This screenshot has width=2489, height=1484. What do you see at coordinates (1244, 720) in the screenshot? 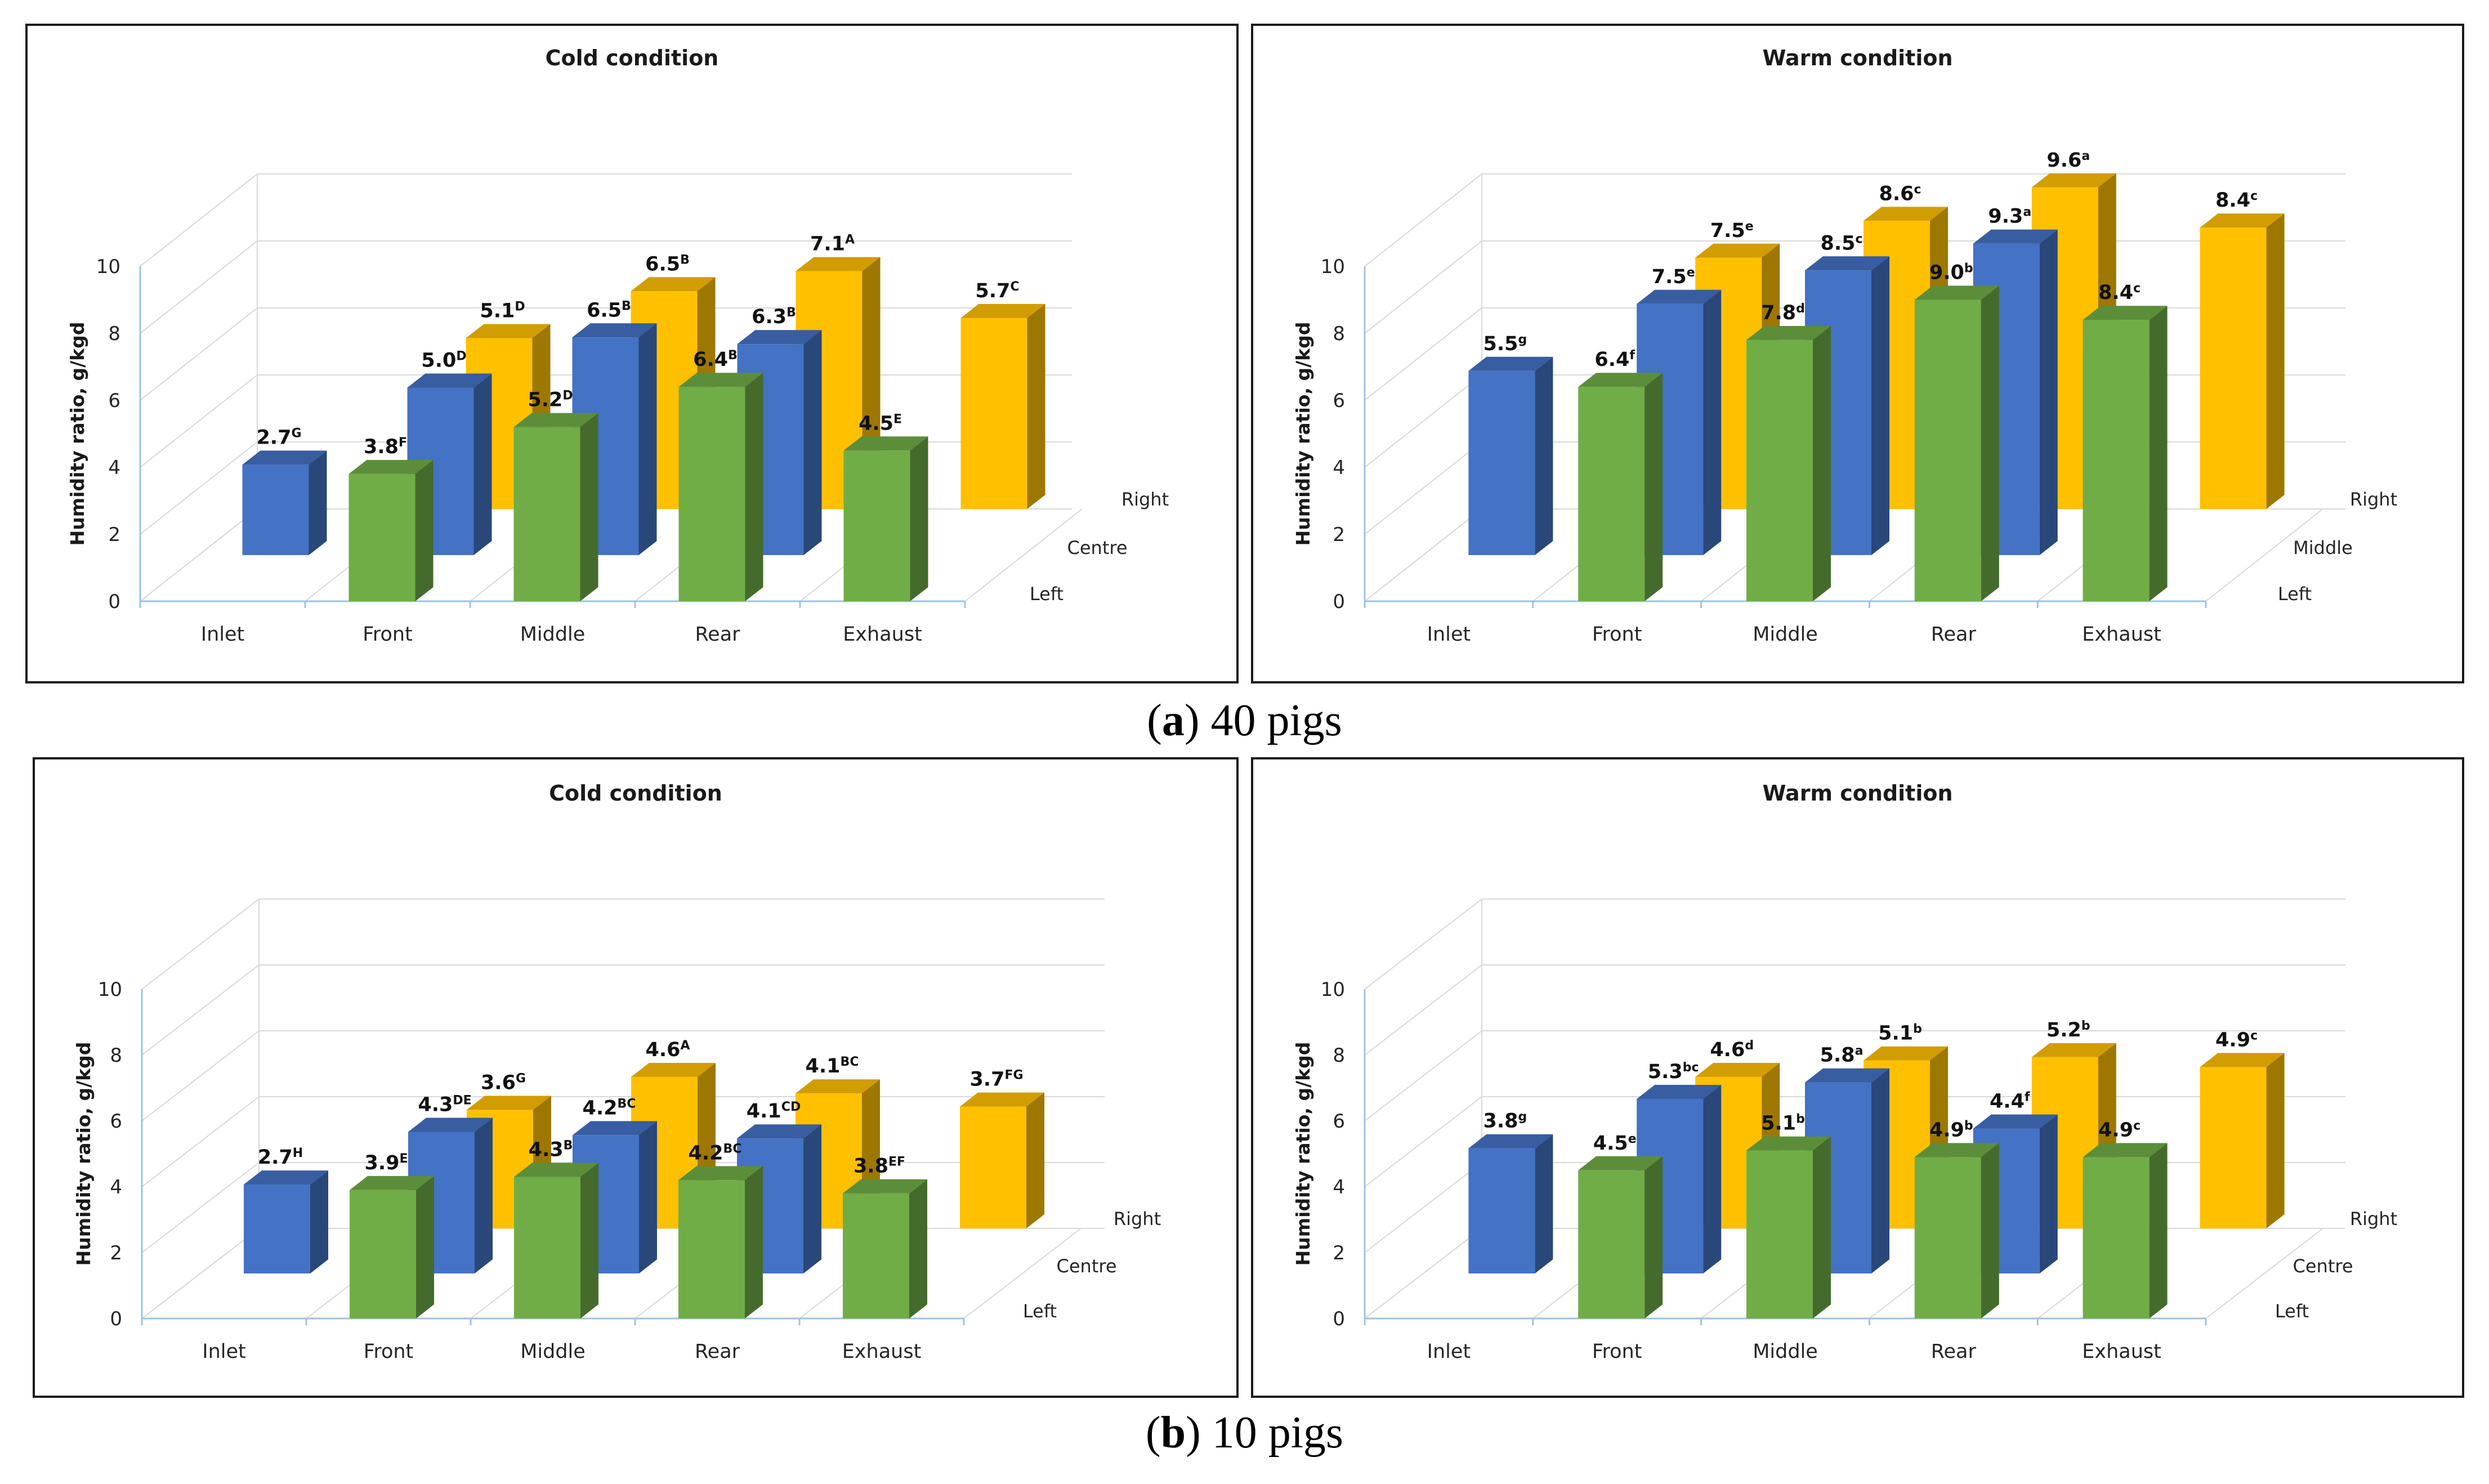
I see `caption-a: (a) 40 pigs` at bounding box center [1244, 720].